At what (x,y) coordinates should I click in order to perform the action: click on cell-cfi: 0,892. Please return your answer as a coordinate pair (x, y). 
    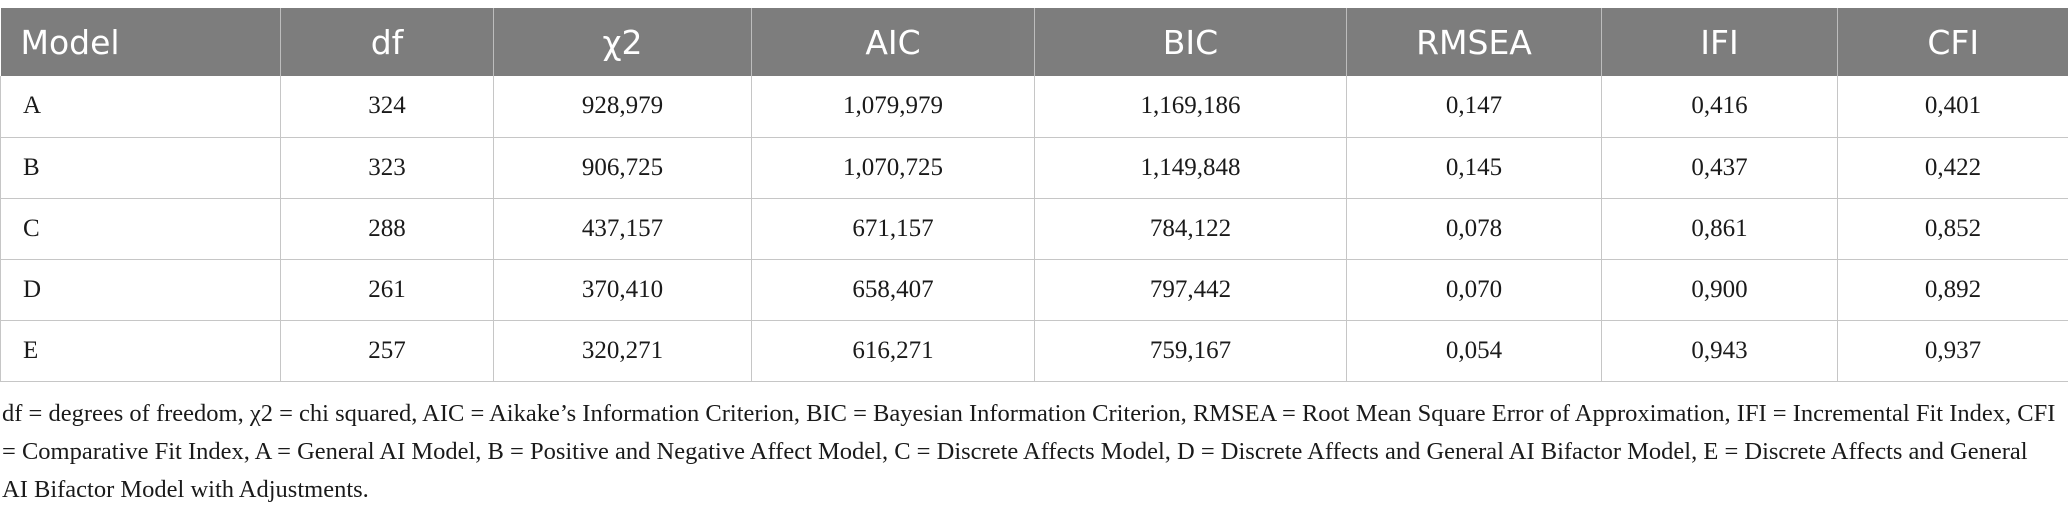
    Looking at the image, I should click on (1952, 290).